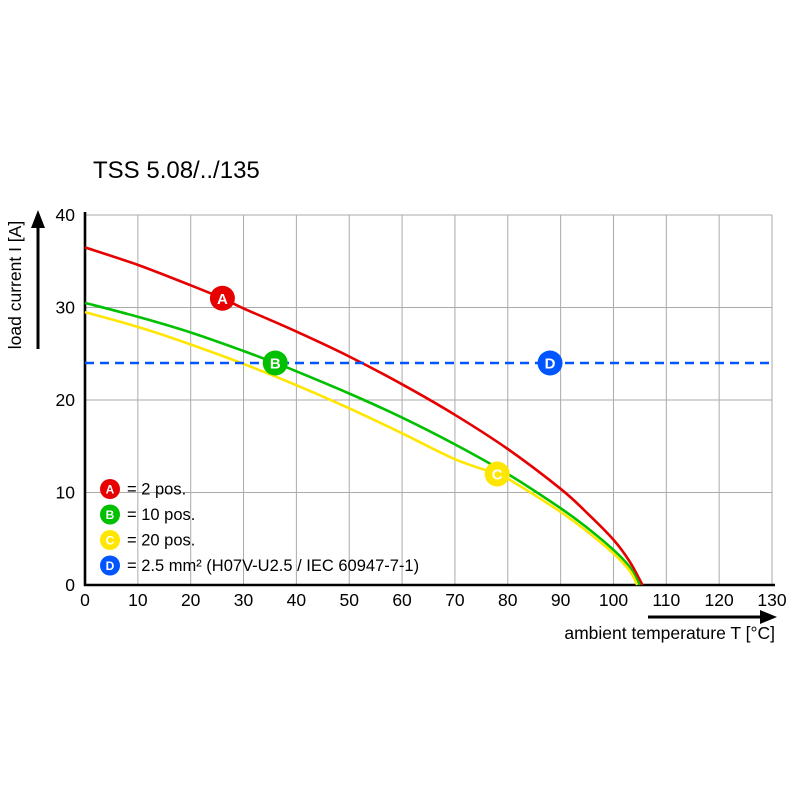 This screenshot has height=800, width=800. What do you see at coordinates (176, 170) in the screenshot?
I see `chart-title: TSS 5.08/../135` at bounding box center [176, 170].